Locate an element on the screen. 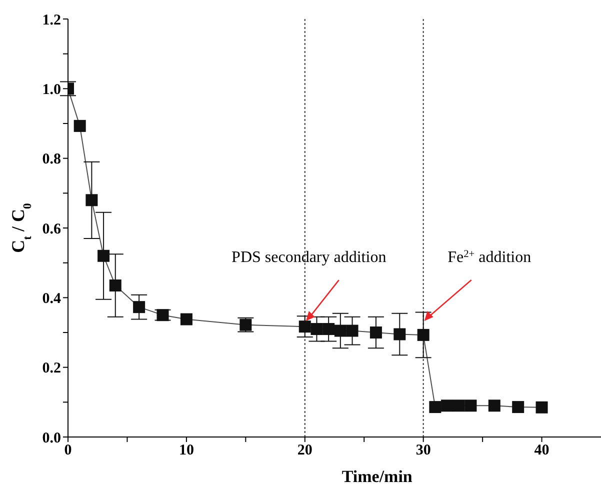  x-tick-label: 10 is located at coordinates (186, 450).